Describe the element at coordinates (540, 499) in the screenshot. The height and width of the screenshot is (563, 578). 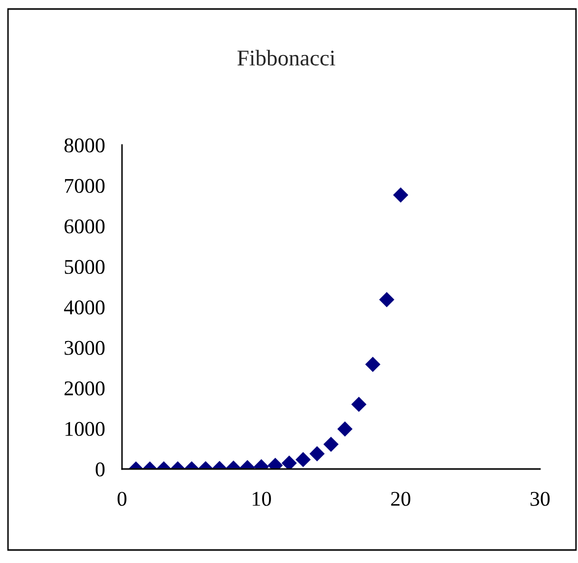
I see `x-tick-label: 30` at that location.